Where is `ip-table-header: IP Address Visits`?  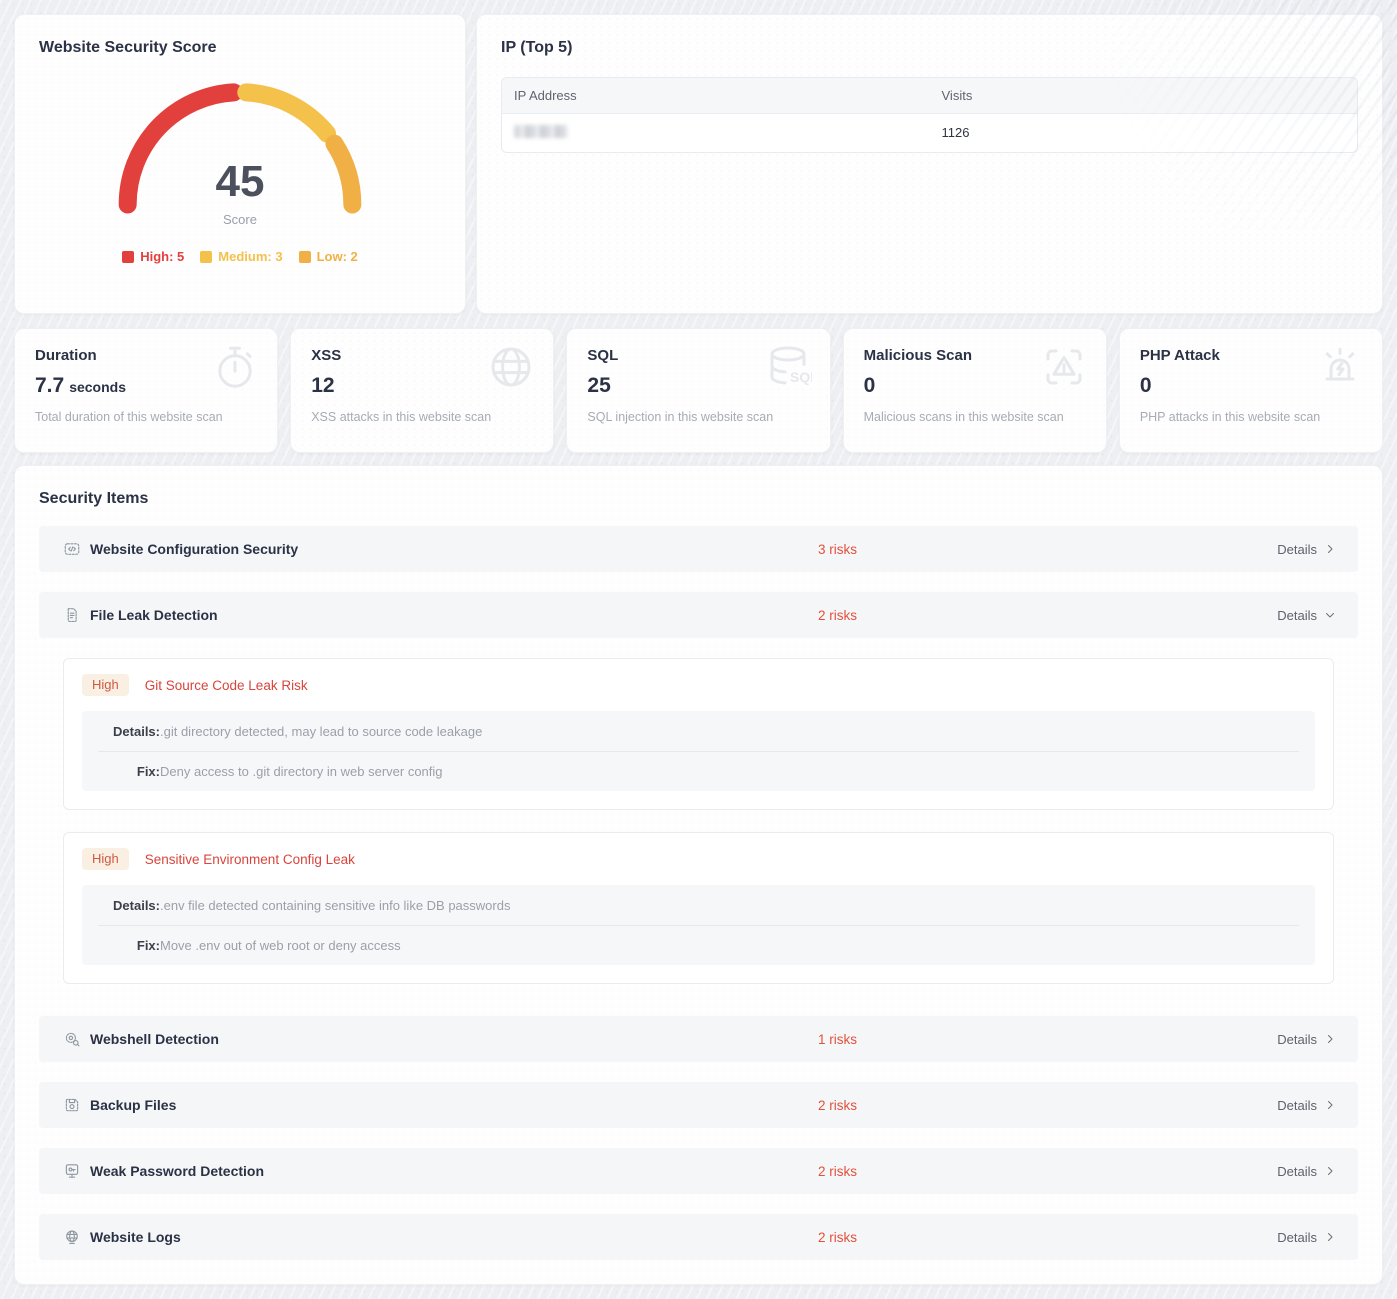 ip-table-header: IP Address Visits is located at coordinates (929, 96).